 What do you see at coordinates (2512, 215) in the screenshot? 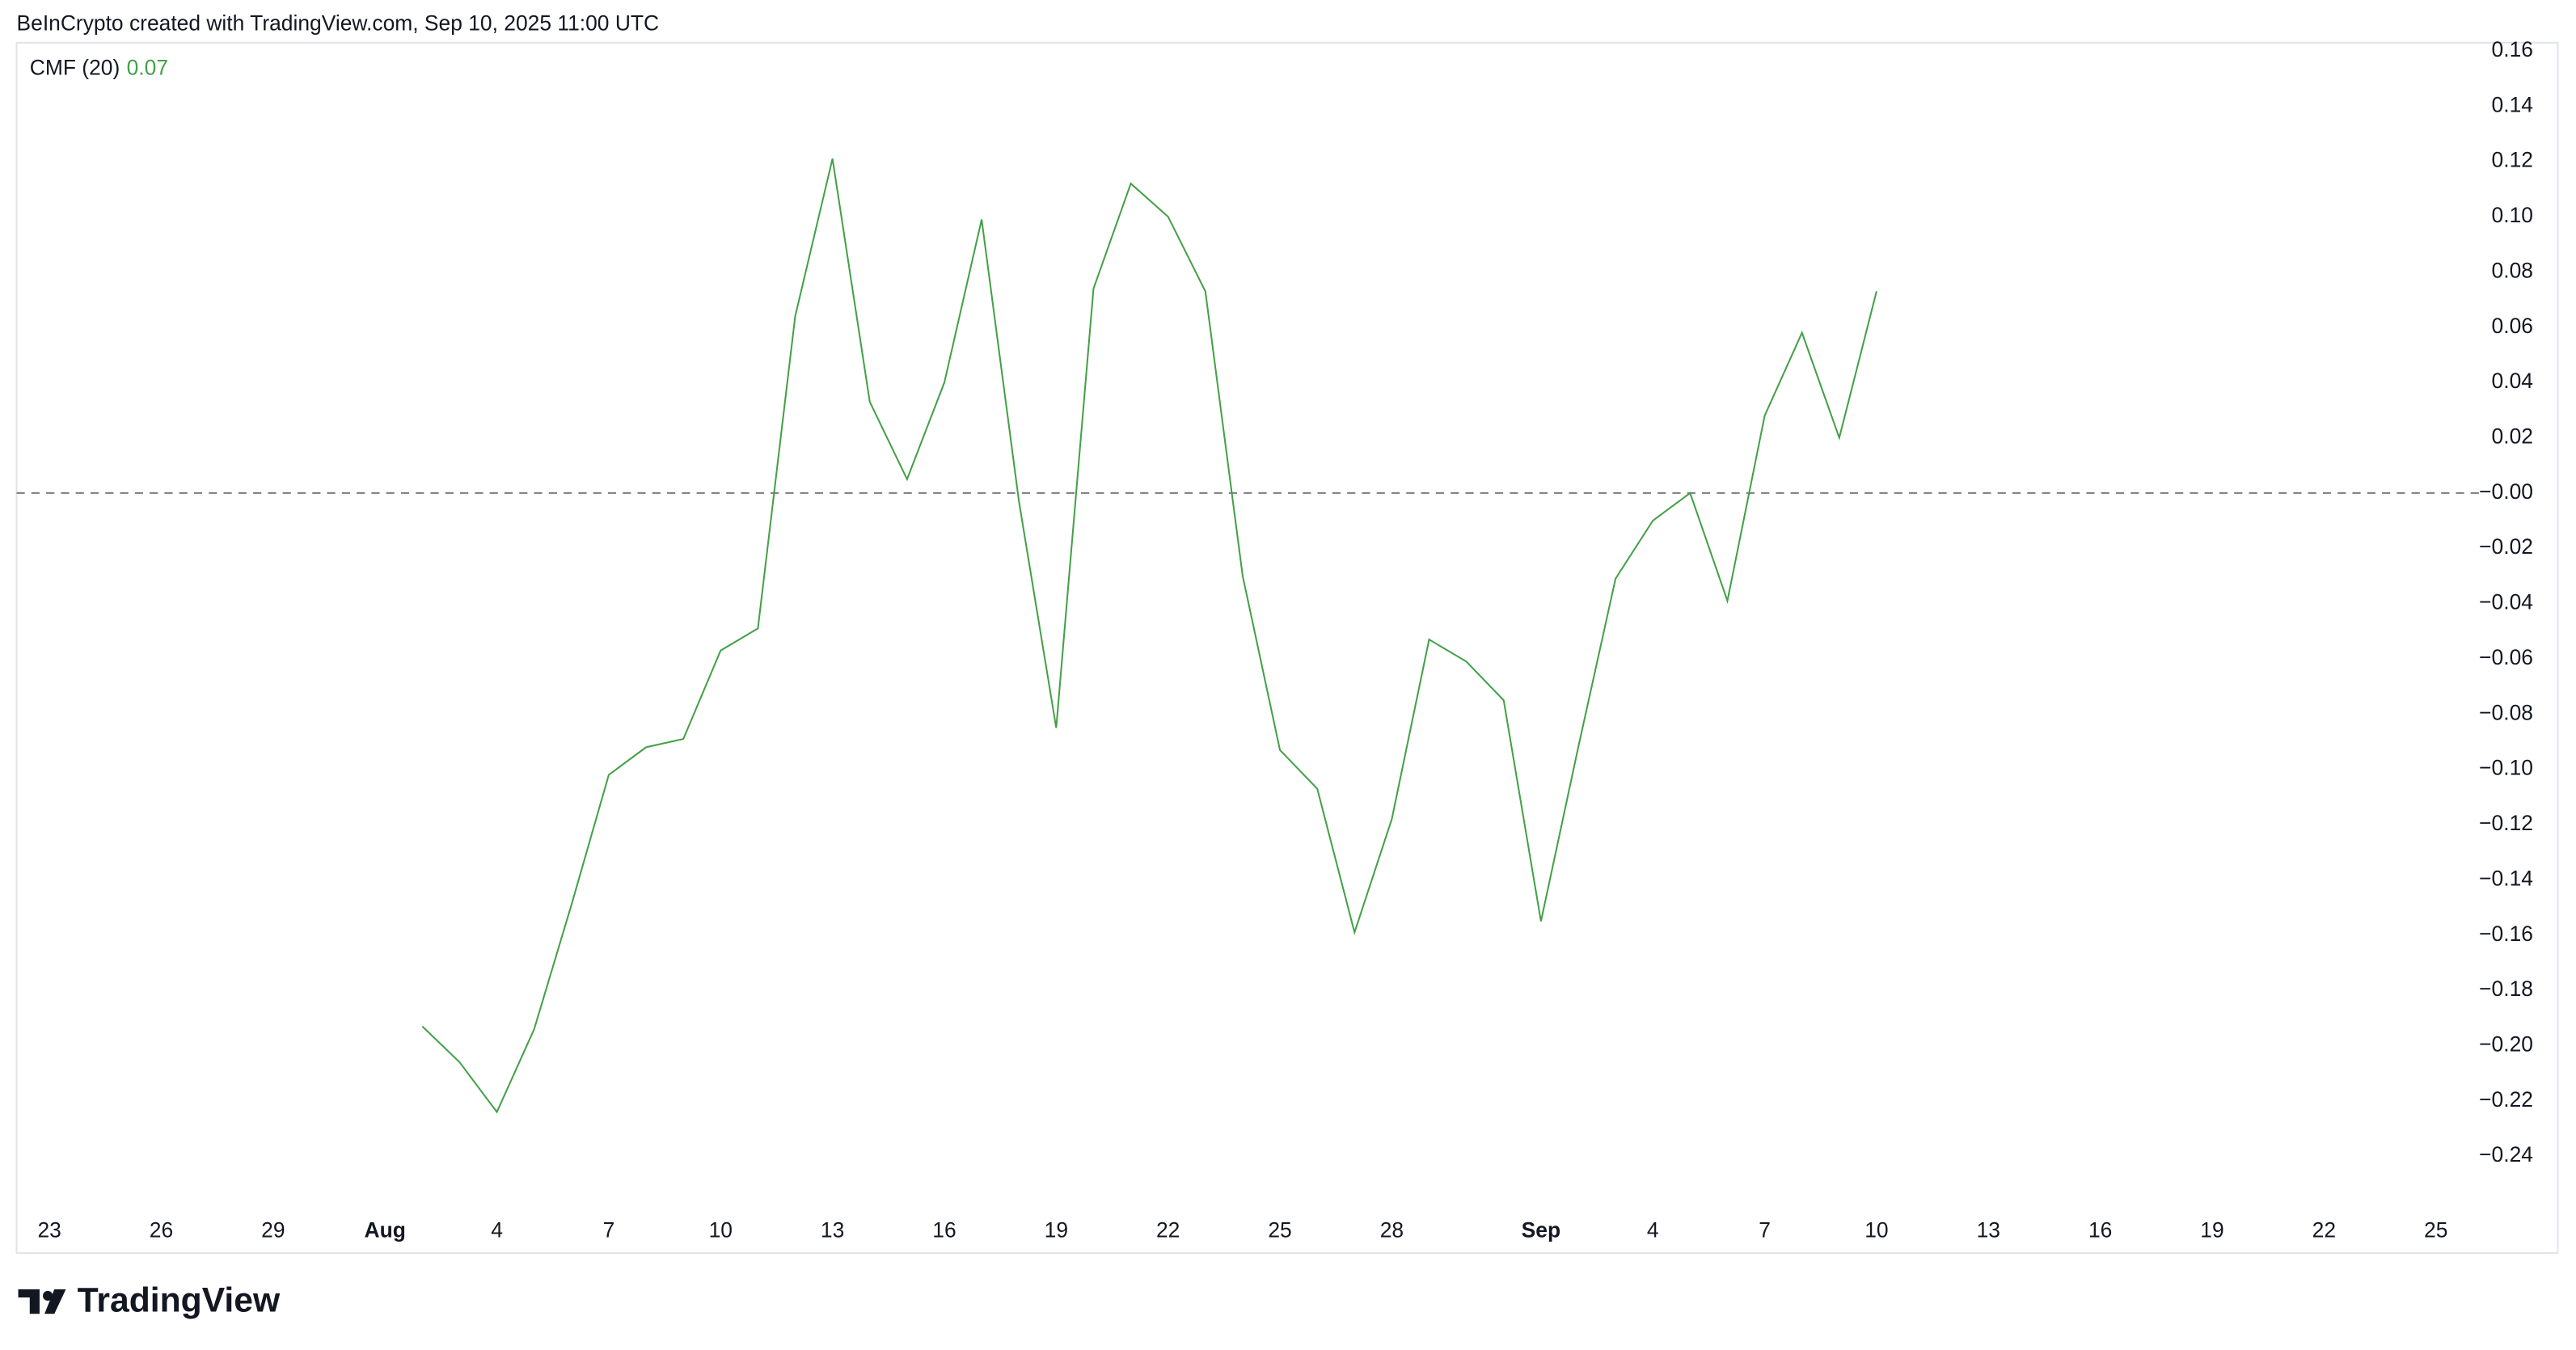
I see `y-tick-label: 0.10` at bounding box center [2512, 215].